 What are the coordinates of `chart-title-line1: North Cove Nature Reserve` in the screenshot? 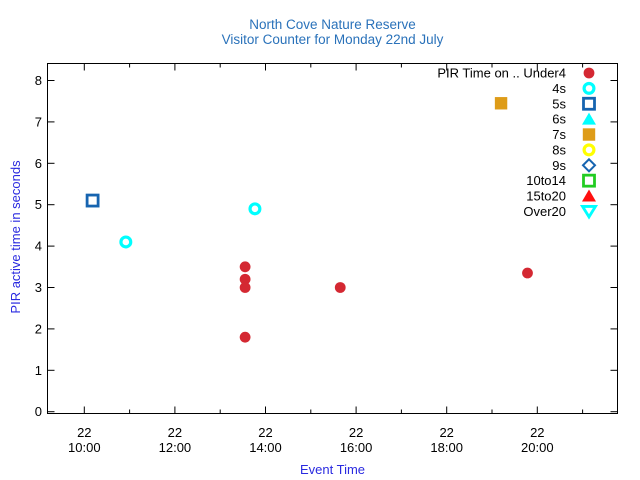 It's located at (332, 24).